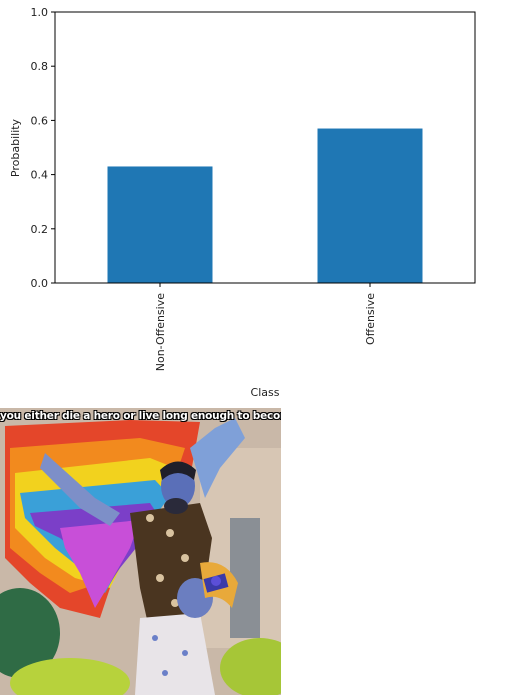  What do you see at coordinates (40, 283) in the screenshot?
I see `y-tick-label: 0.0` at bounding box center [40, 283].